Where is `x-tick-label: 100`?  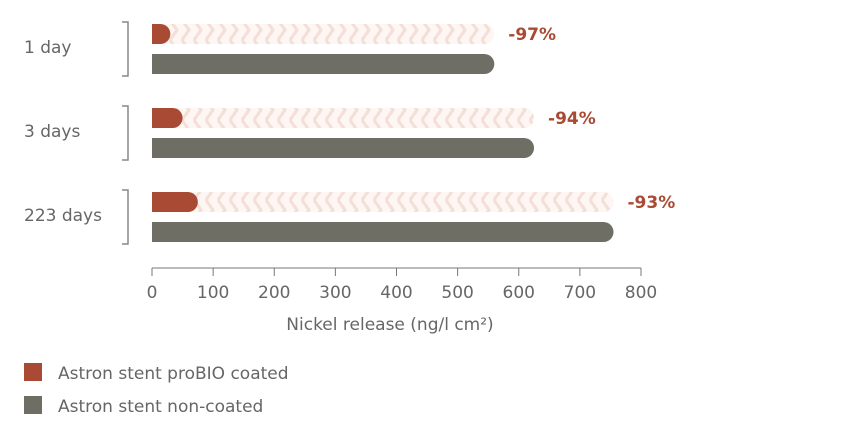
x-tick-label: 100 is located at coordinates (213, 293).